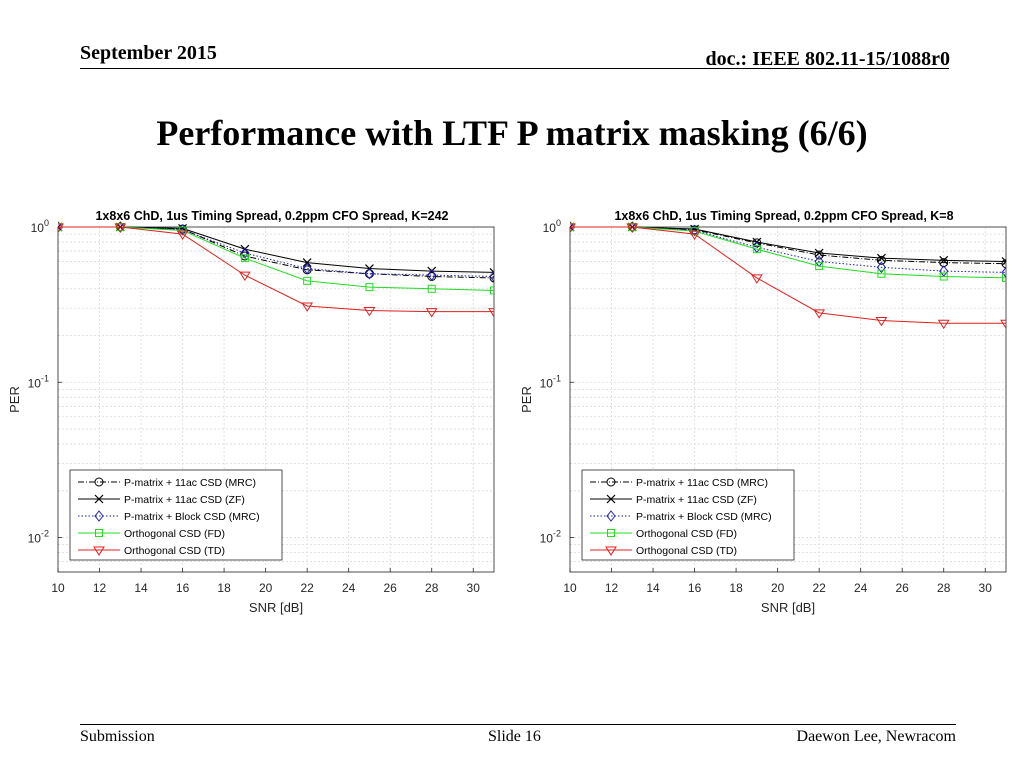  What do you see at coordinates (876, 736) in the screenshot?
I see `footer-author: Daewon Lee, Newracom` at bounding box center [876, 736].